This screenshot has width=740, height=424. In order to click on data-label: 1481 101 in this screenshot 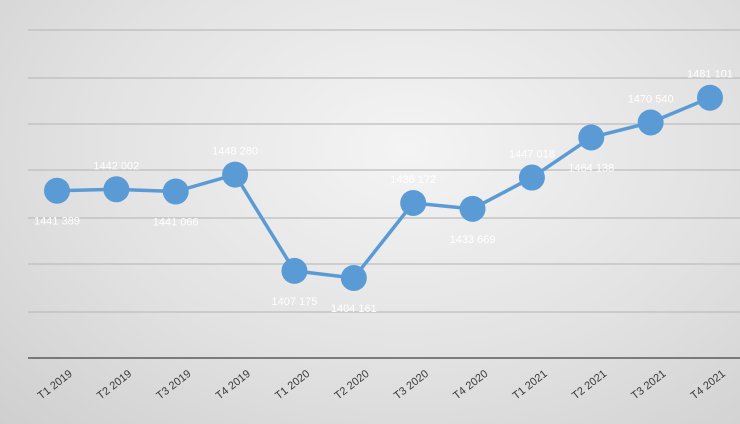, I will do `click(710, 75)`.